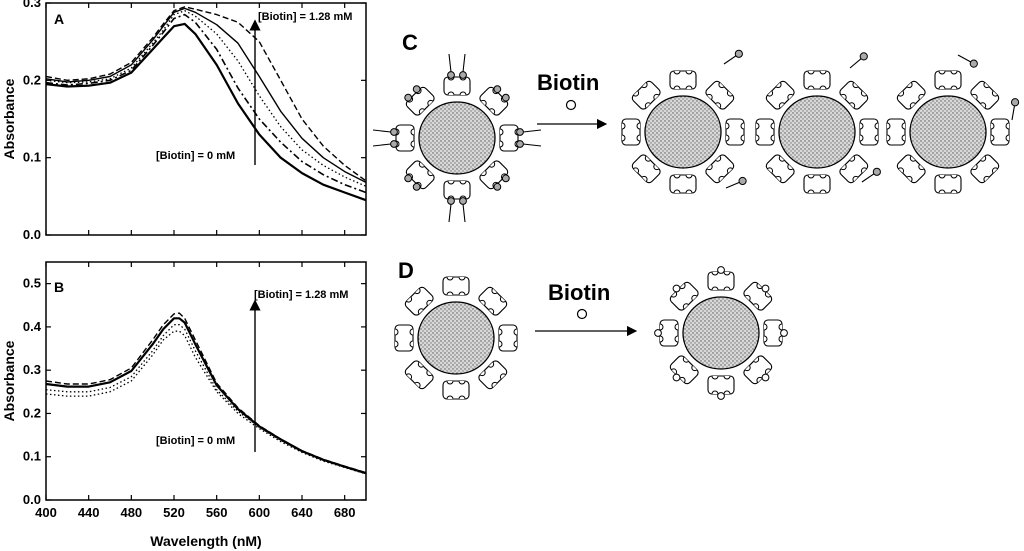 The image size is (1024, 551). Describe the element at coordinates (457, 138) in the screenshot. I see `nanoparticle-streptavidin-biotinylated` at that location.